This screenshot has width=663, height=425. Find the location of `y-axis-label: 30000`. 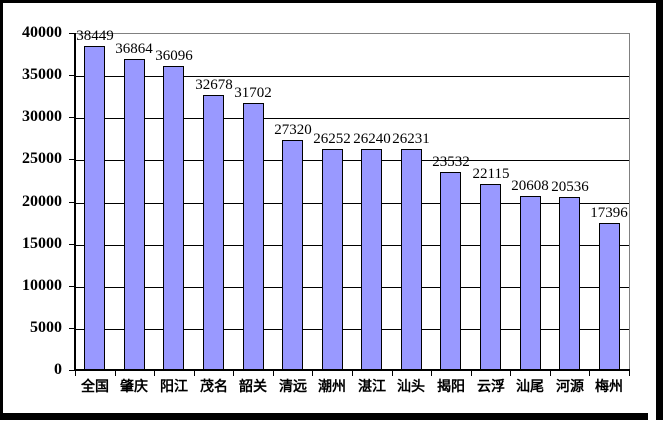

y-axis-label: 30000 is located at coordinates (42, 116).